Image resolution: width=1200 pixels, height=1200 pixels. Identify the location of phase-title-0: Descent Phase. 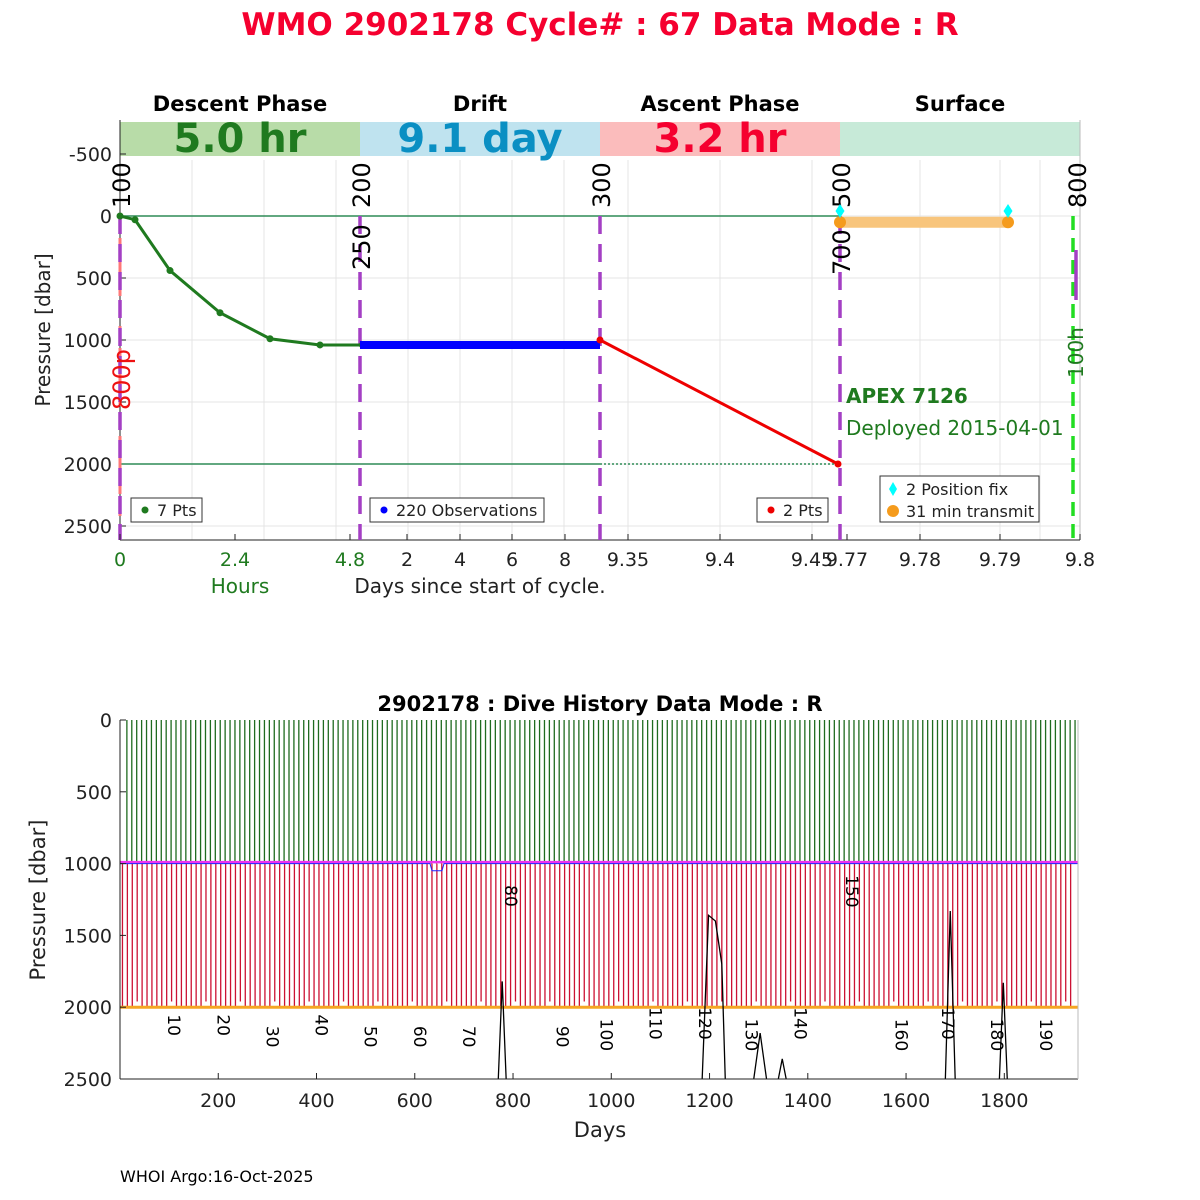
(240, 104).